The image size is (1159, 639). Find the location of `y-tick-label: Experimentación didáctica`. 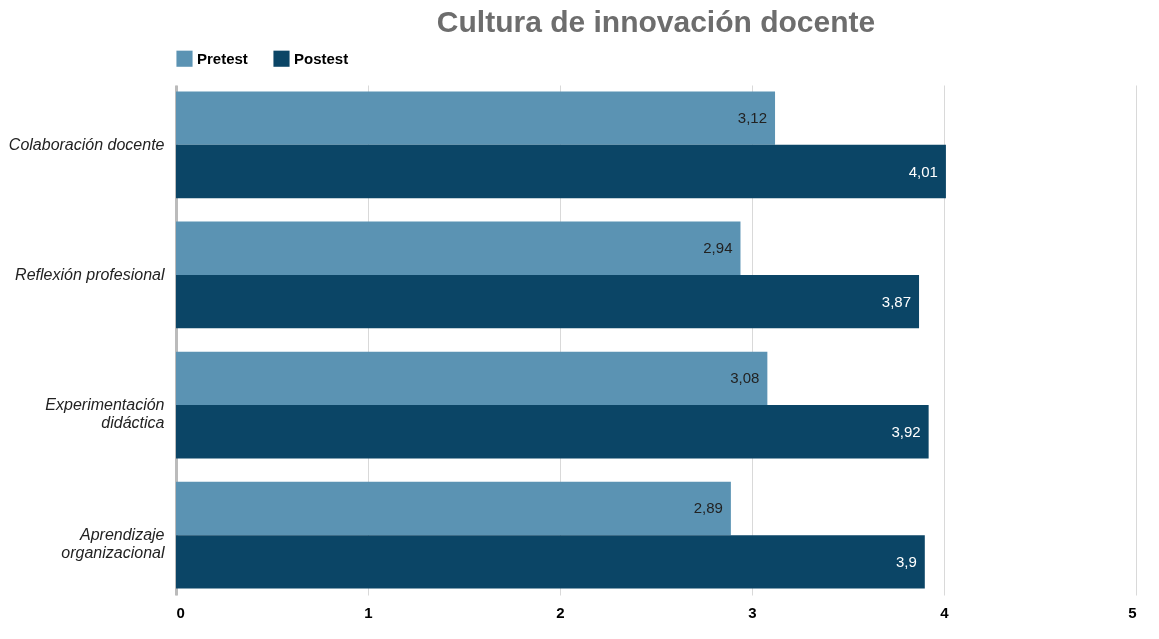

y-tick-label: Experimentación didáctica is located at coordinates (105, 414).